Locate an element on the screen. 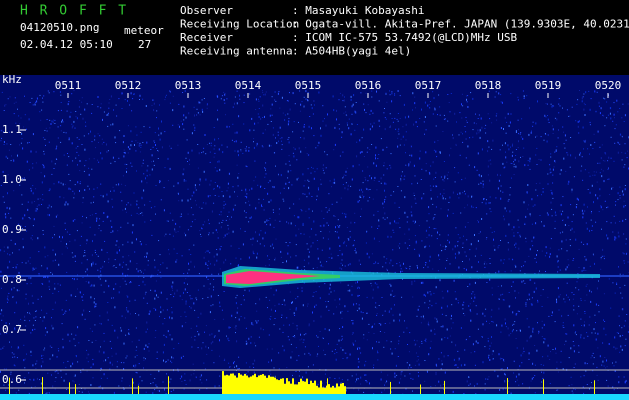  app-title: H R O F F T is located at coordinates (74, 11).